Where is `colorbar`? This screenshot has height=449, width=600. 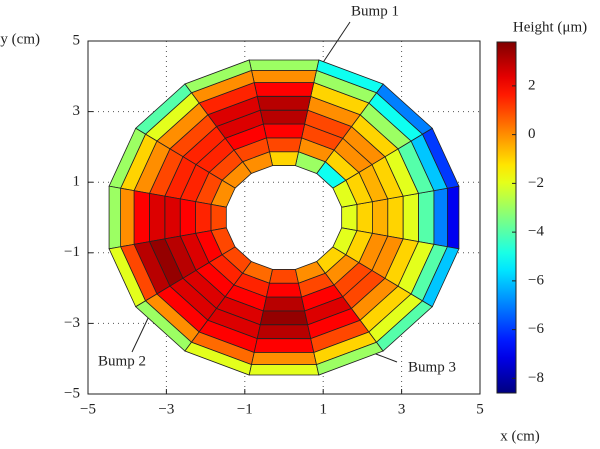
colorbar is located at coordinates (506, 217).